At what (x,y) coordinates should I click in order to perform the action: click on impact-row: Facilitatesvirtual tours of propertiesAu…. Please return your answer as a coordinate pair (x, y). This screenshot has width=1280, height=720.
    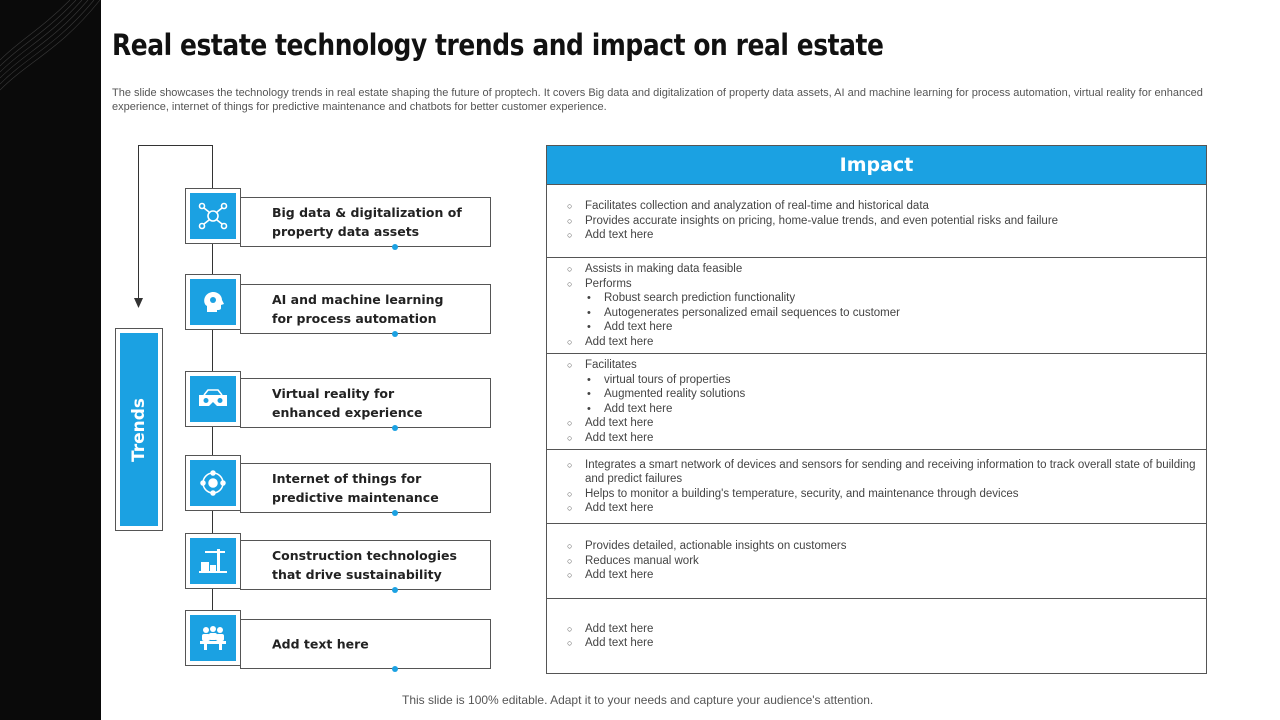
    Looking at the image, I should click on (876, 402).